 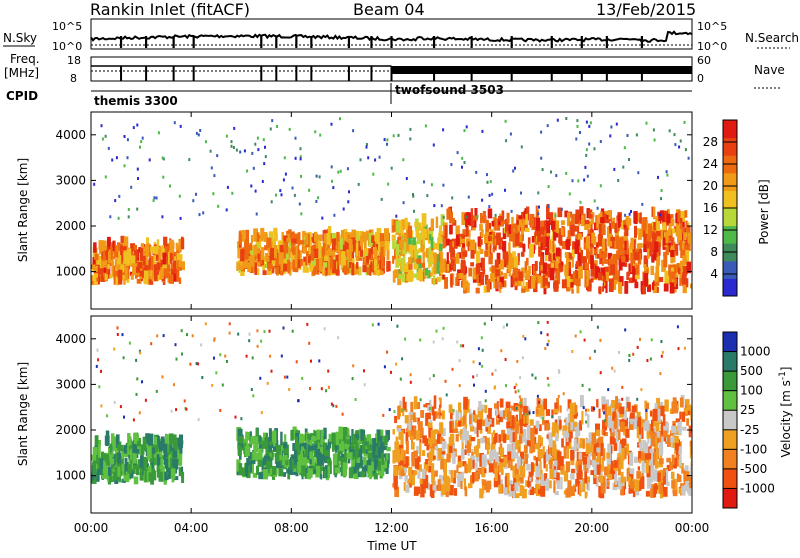 I want to click on nave-tick-bottom: 0, so click(x=700, y=78).